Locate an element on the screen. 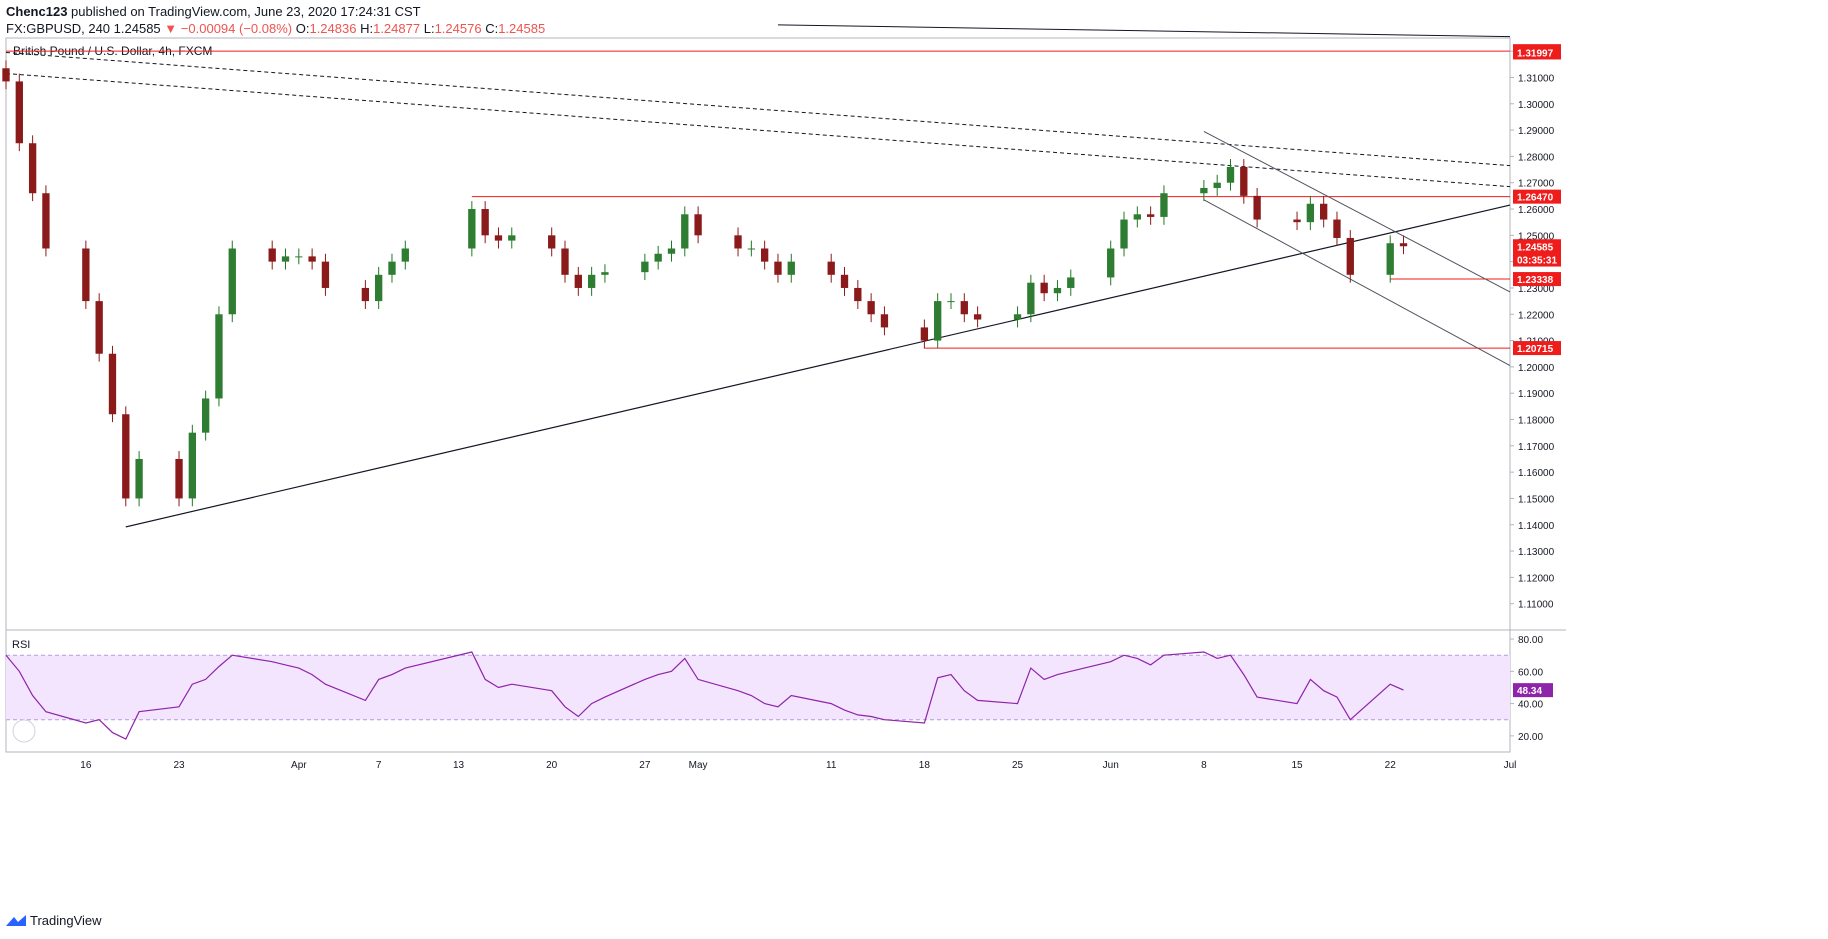 The image size is (1828, 939). footer-brand: TradingView is located at coordinates (54, 920).